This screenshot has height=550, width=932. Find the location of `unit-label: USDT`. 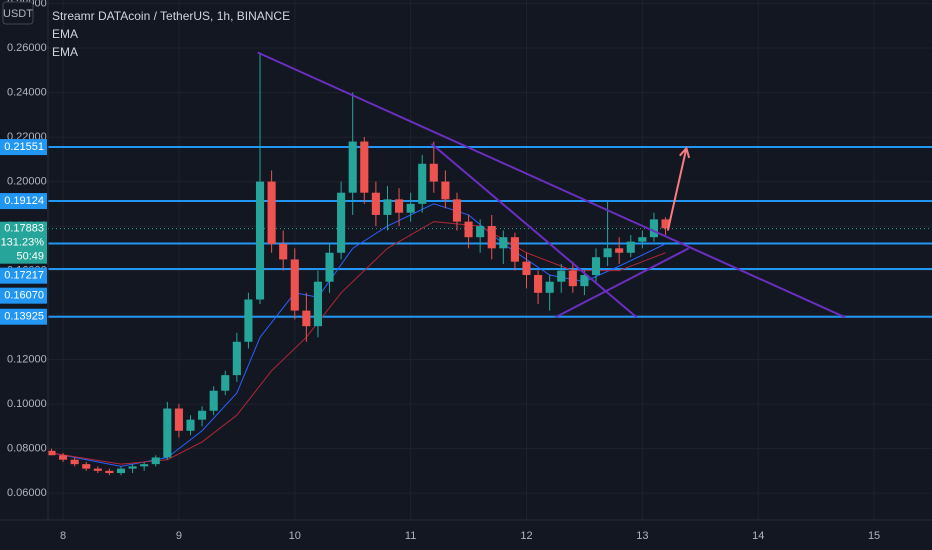

unit-label: USDT is located at coordinates (18, 14).